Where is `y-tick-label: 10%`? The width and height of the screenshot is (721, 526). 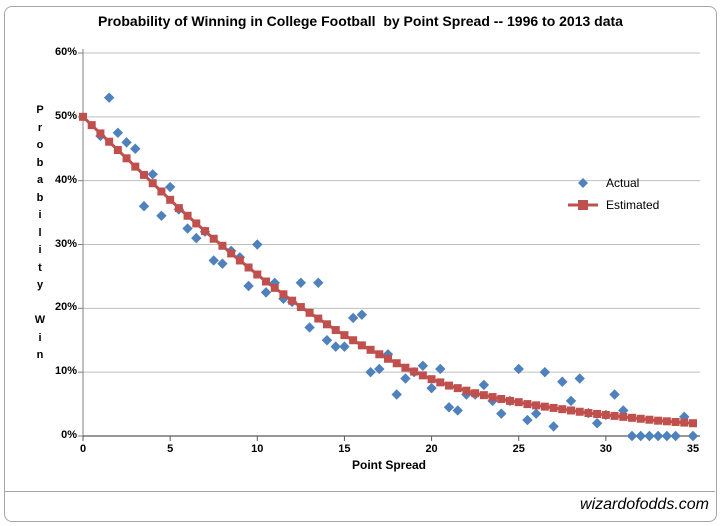
y-tick-label: 10% is located at coordinates (65, 371).